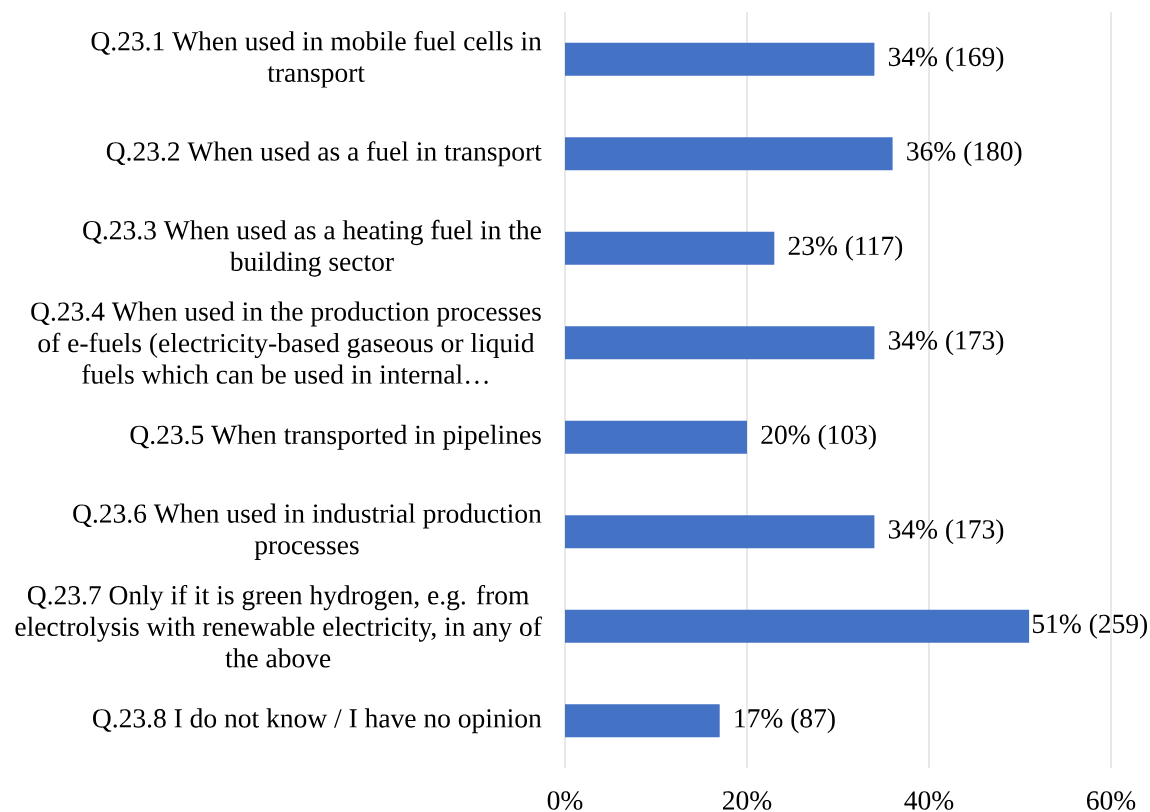  I want to click on x-tick-label: 0%, so click(565, 800).